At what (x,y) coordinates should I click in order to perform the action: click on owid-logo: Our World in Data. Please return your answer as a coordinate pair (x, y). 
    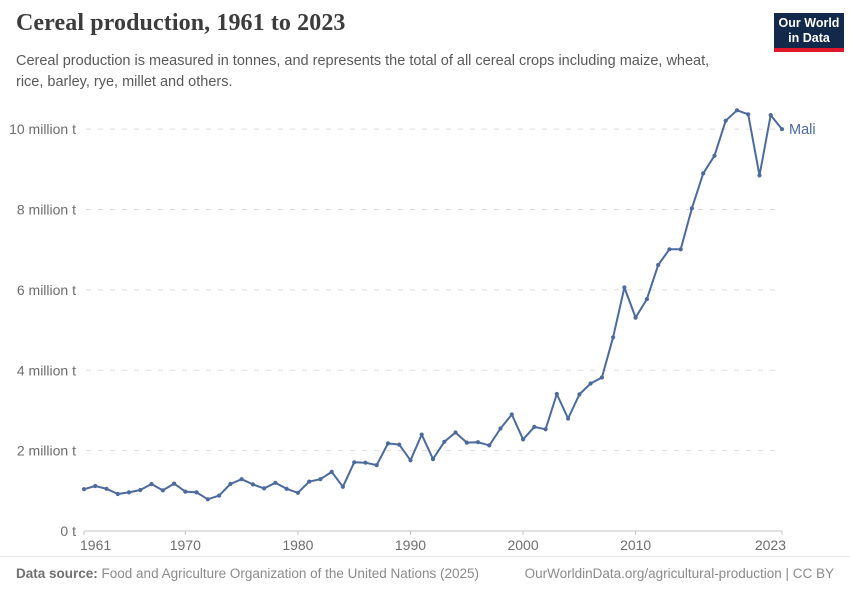
    Looking at the image, I should click on (809, 32).